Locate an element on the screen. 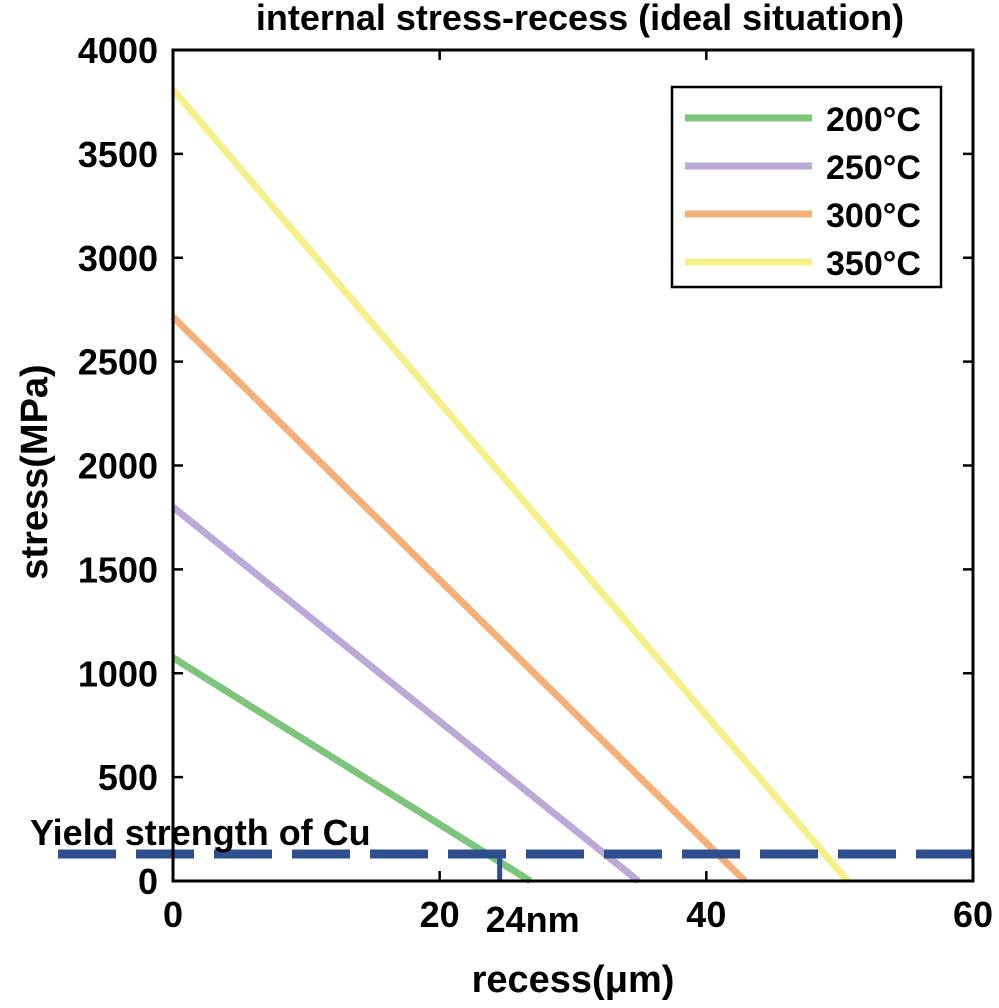 This screenshot has height=1008, width=999. y-tick-label: 1500 is located at coordinates (118, 569).